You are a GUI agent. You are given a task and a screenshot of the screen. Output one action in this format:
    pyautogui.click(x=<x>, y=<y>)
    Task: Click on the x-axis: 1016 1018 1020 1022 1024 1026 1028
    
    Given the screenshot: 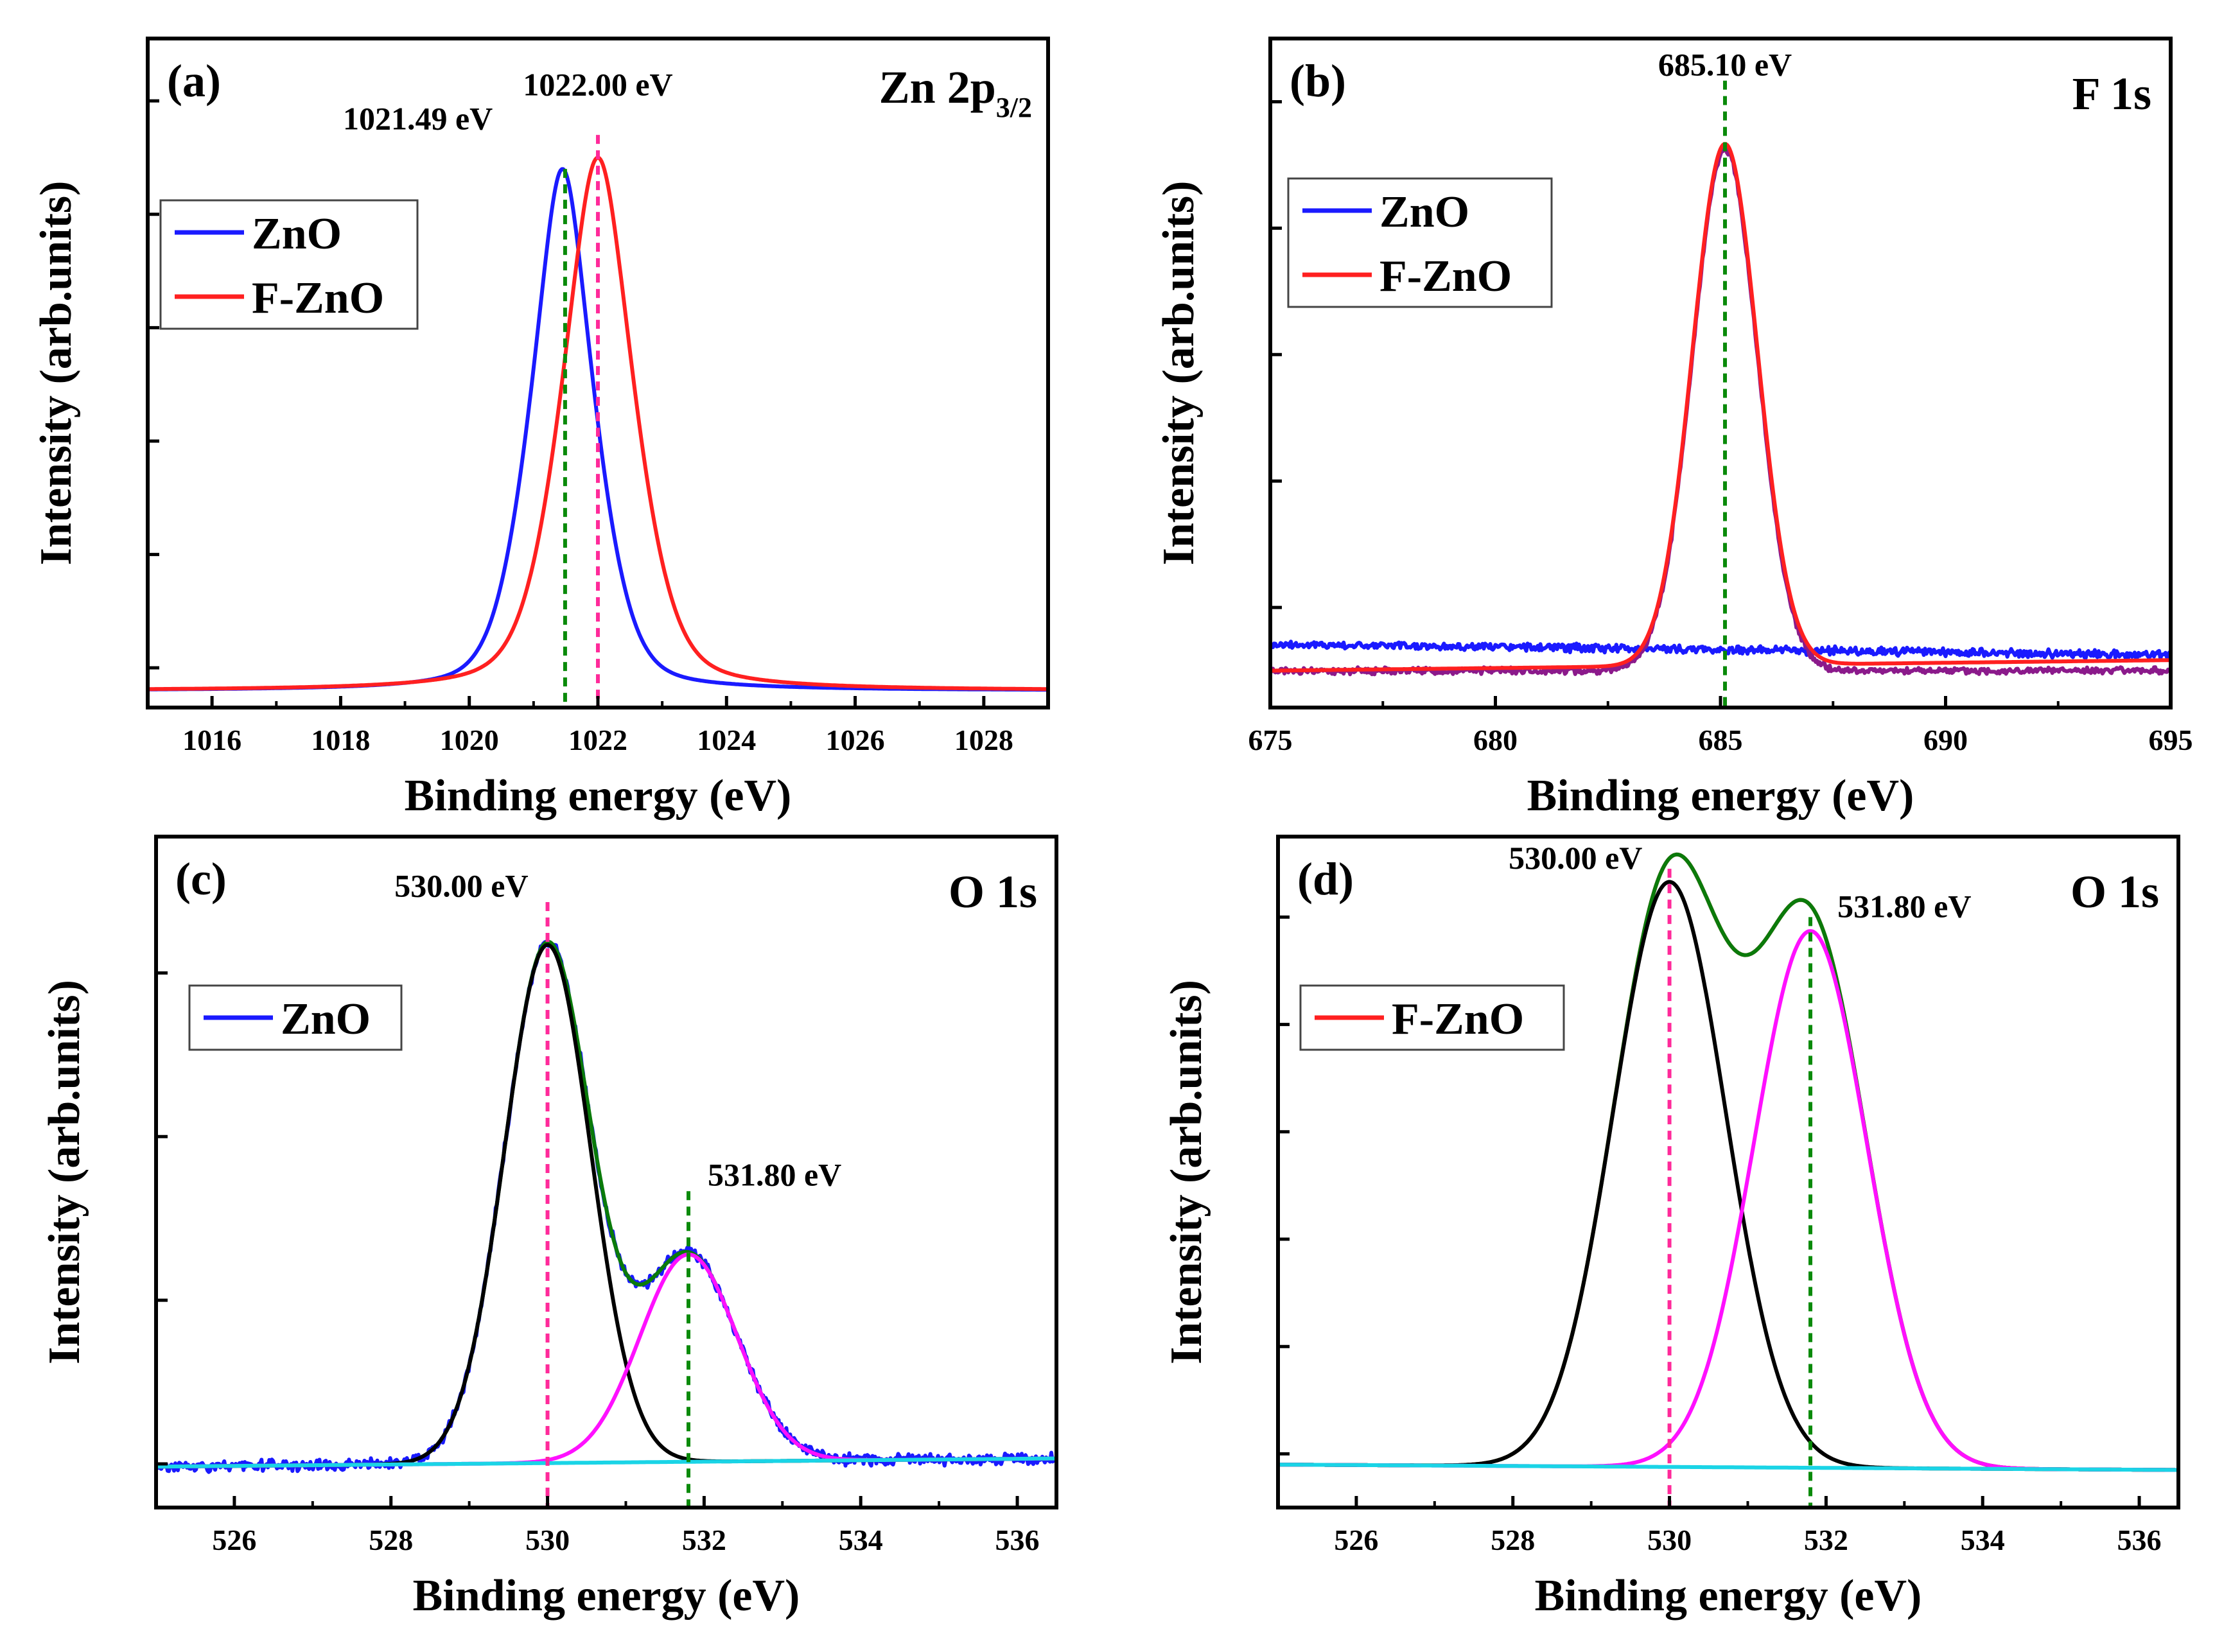 What is the action you would take?
    pyautogui.click(x=597, y=726)
    